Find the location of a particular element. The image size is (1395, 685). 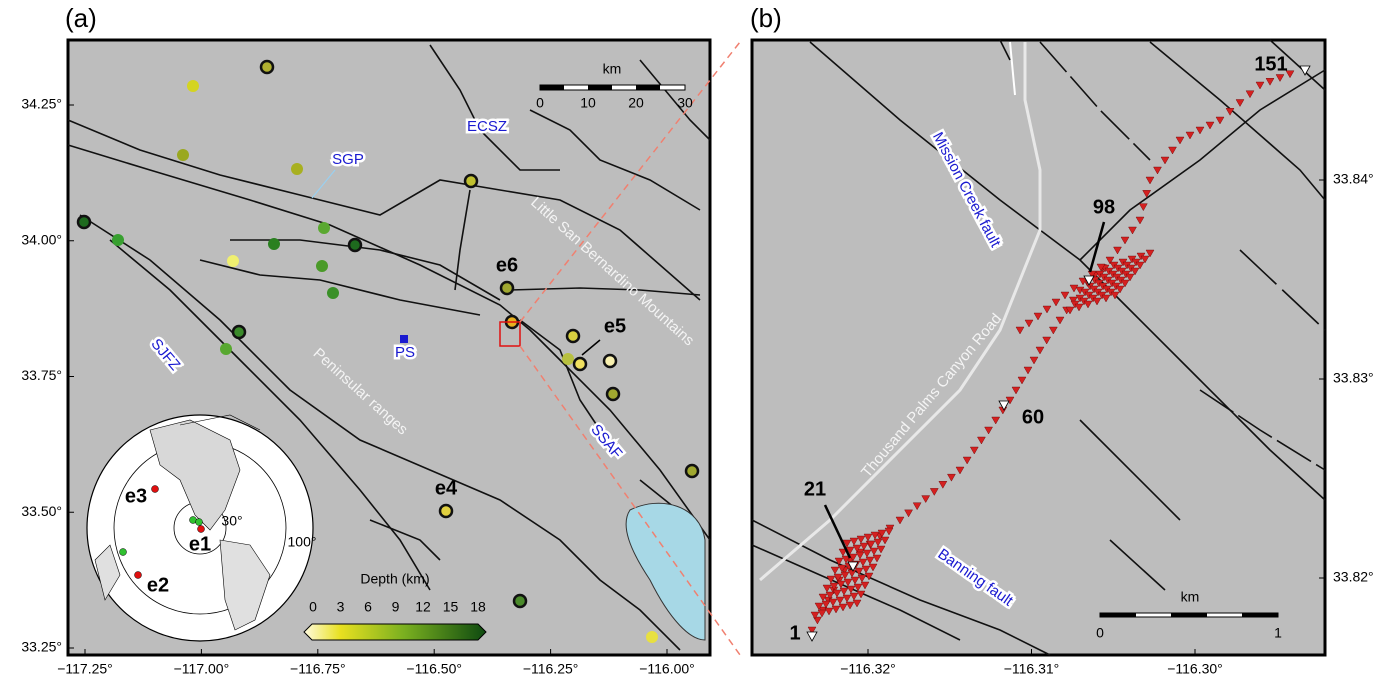

panel-label: (b) is located at coordinates (766, 18).